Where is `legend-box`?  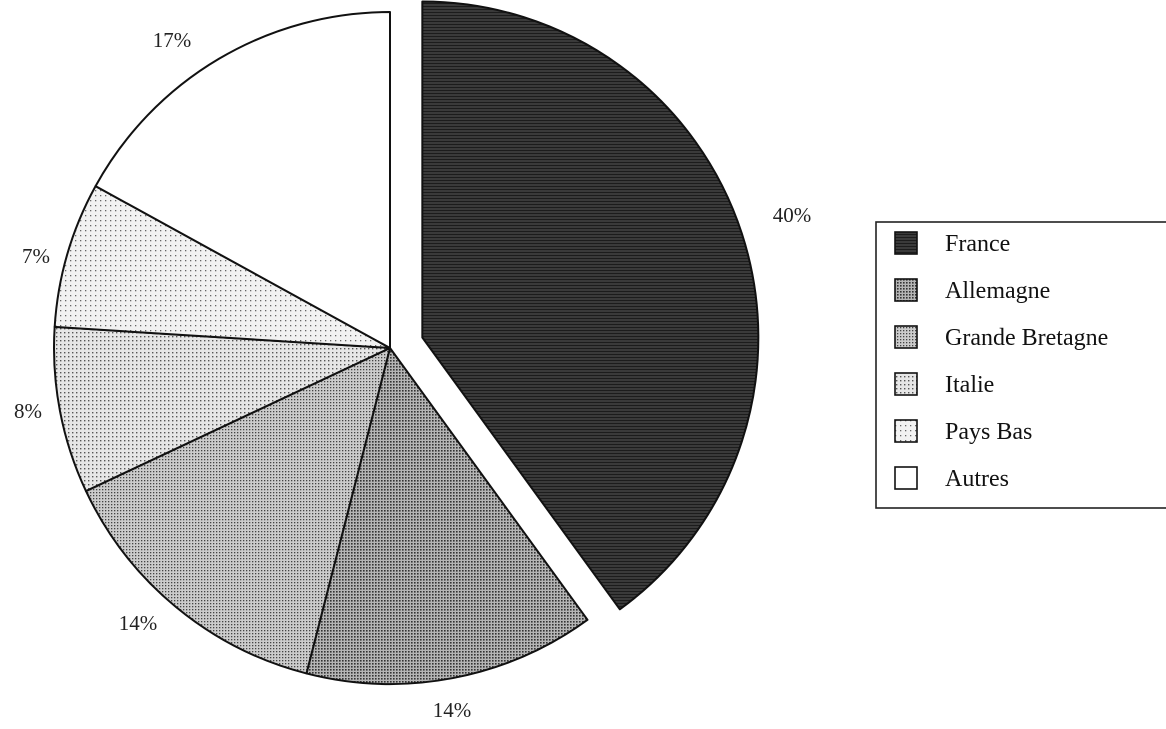 legend-box is located at coordinates (1020, 365).